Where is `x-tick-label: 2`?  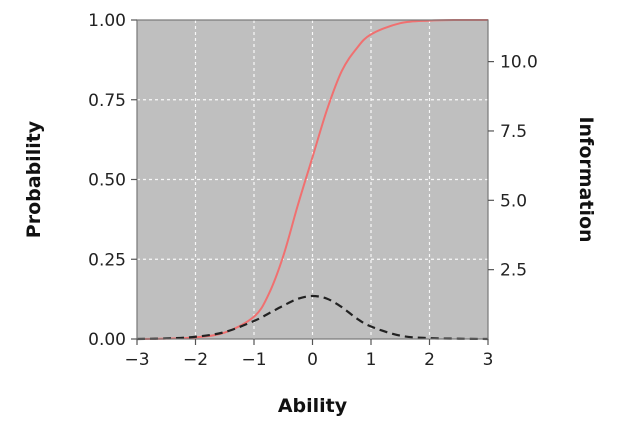 x-tick-label: 2 is located at coordinates (429, 360).